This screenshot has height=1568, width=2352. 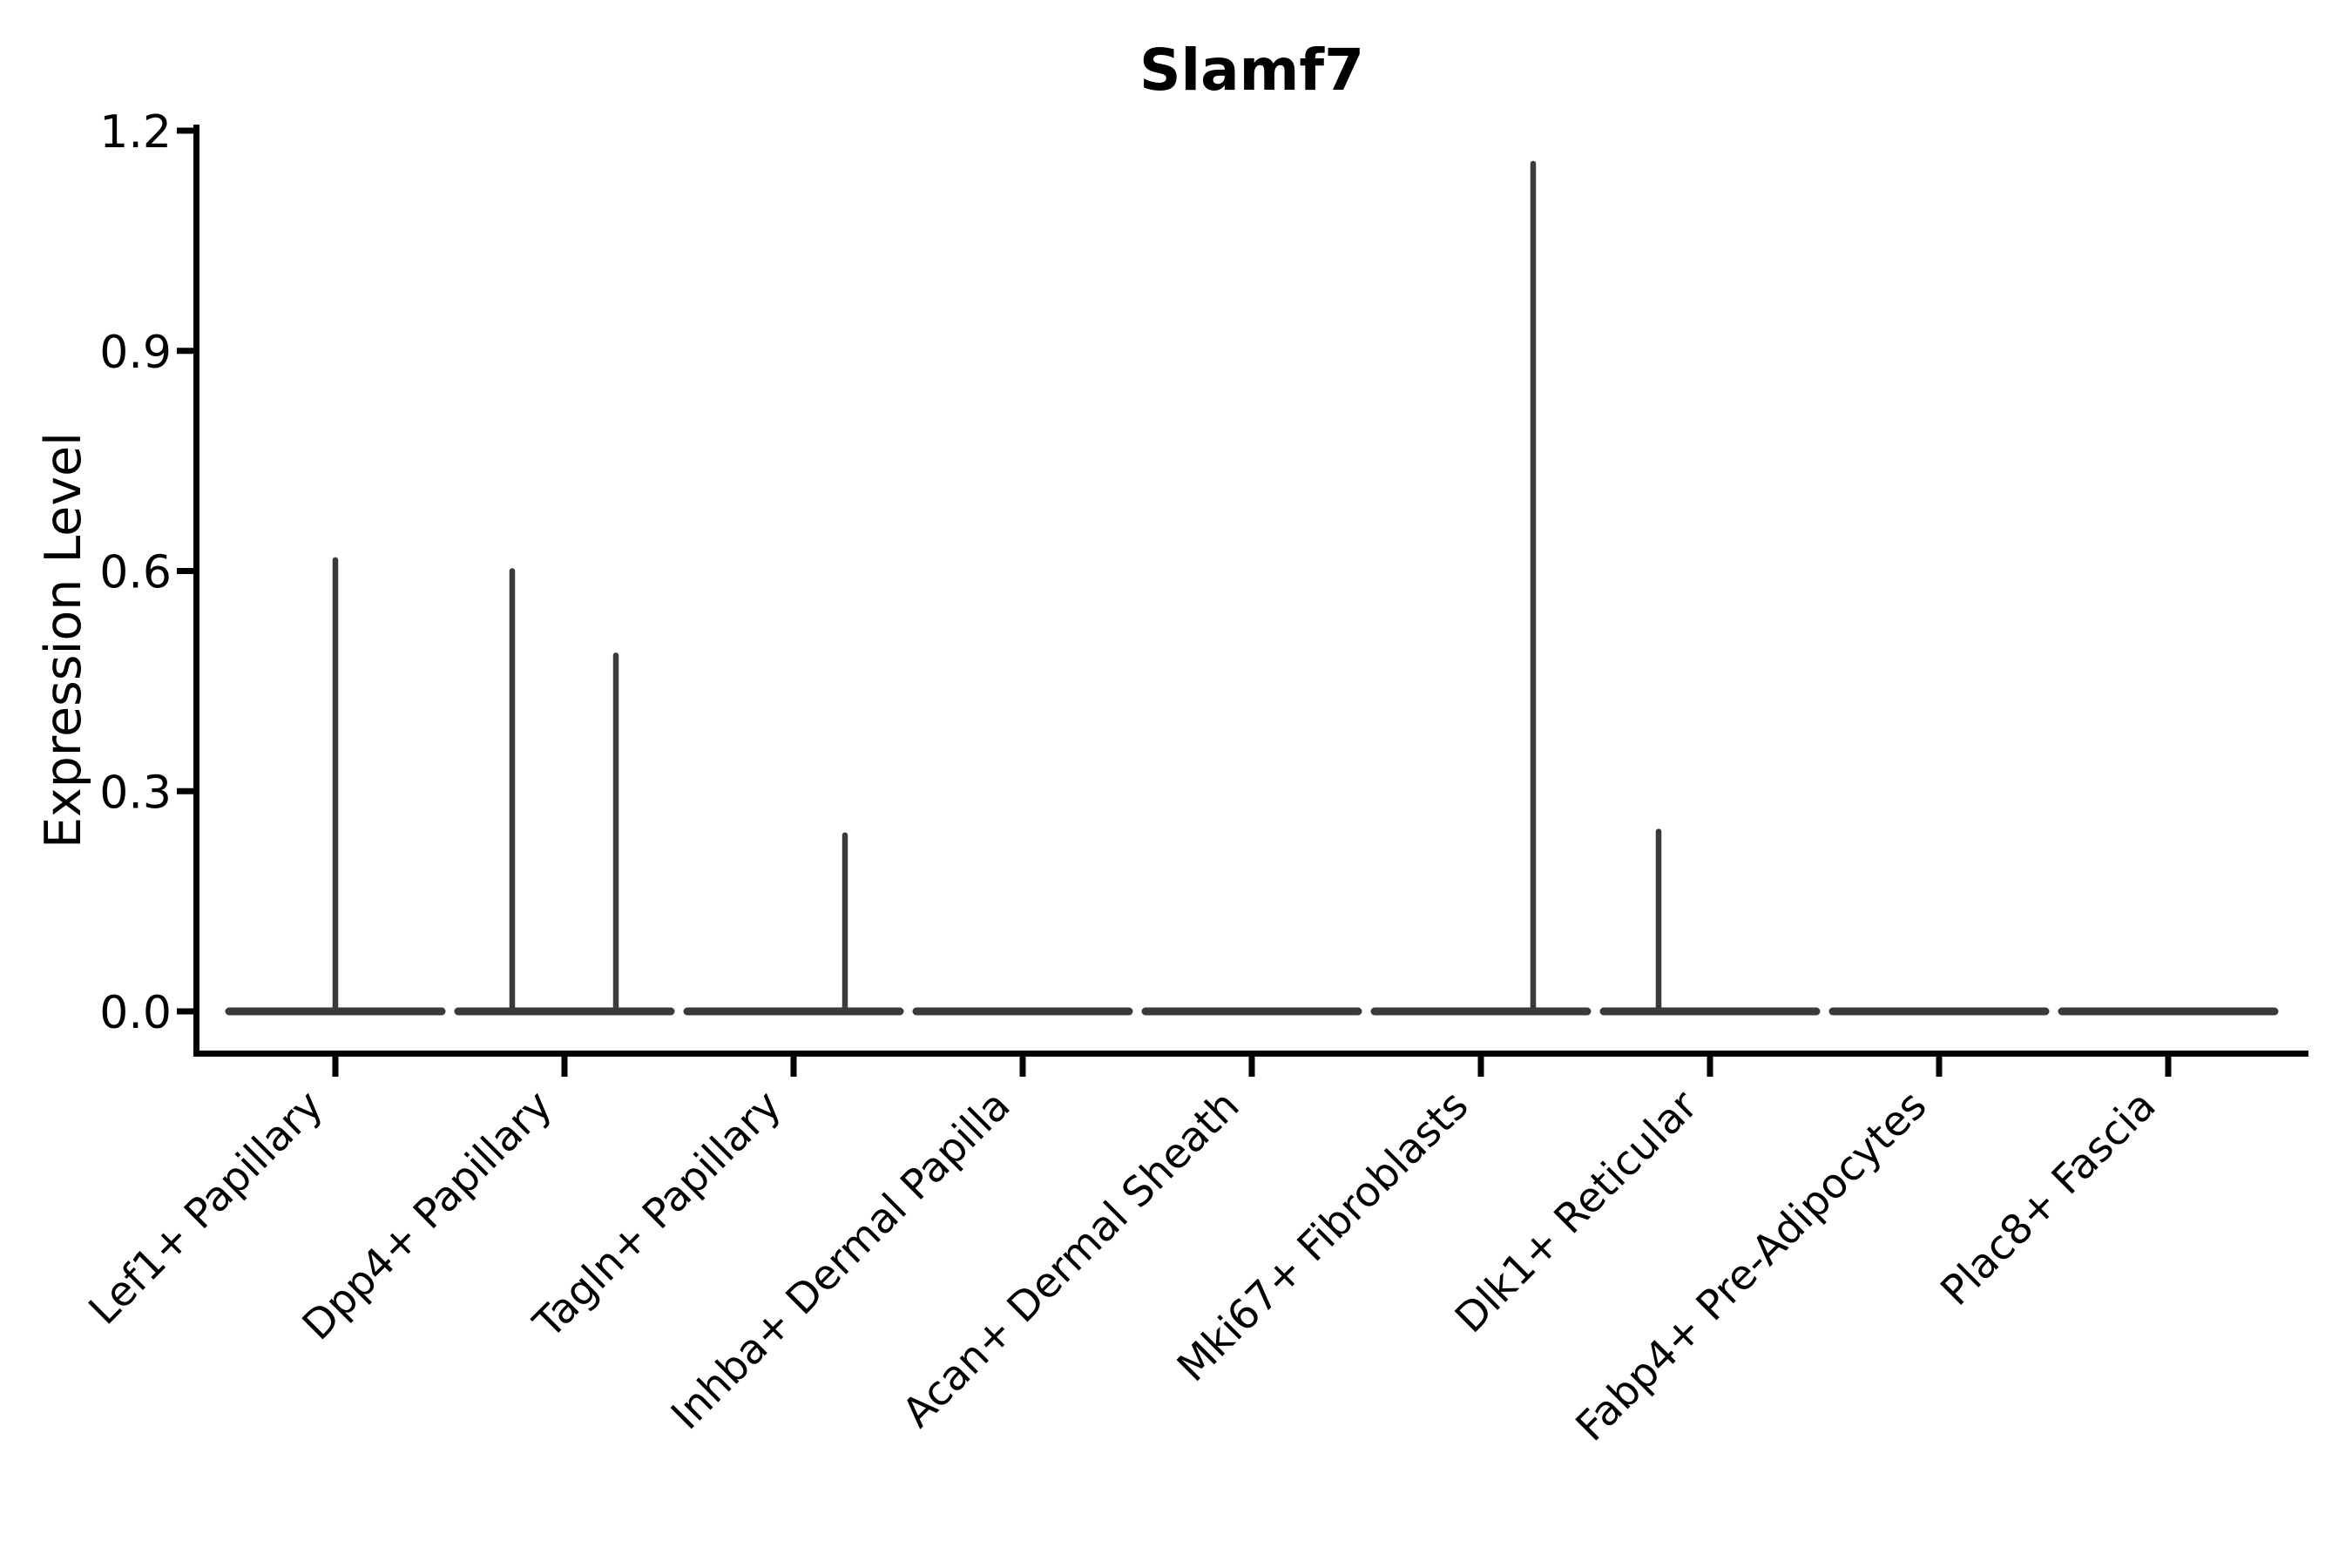 I want to click on plot-title: Slamf7, so click(x=1251, y=70).